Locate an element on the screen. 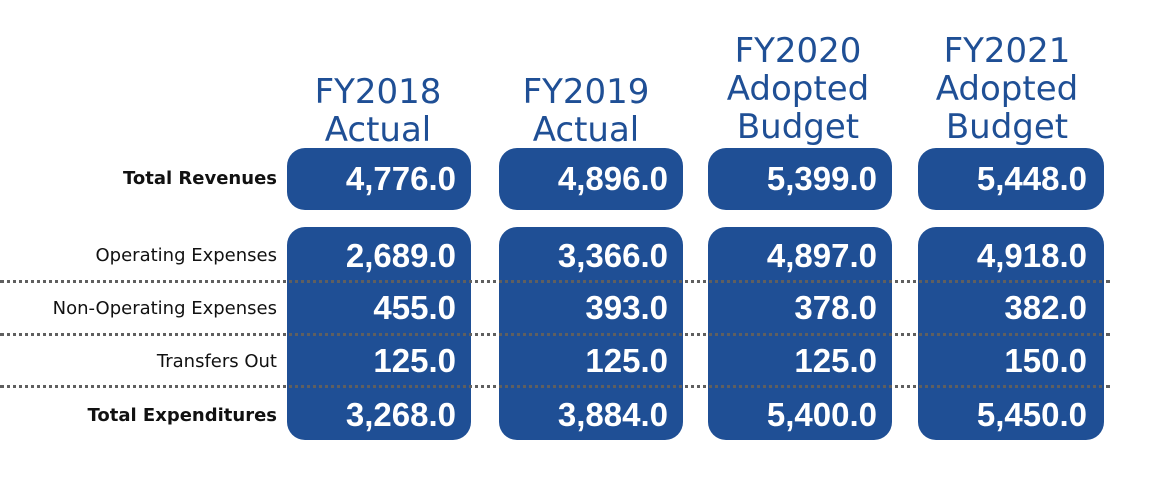 The image size is (1164, 482). row-label-non-operating-expenses: Non-Operating Expenses is located at coordinates (164, 308).